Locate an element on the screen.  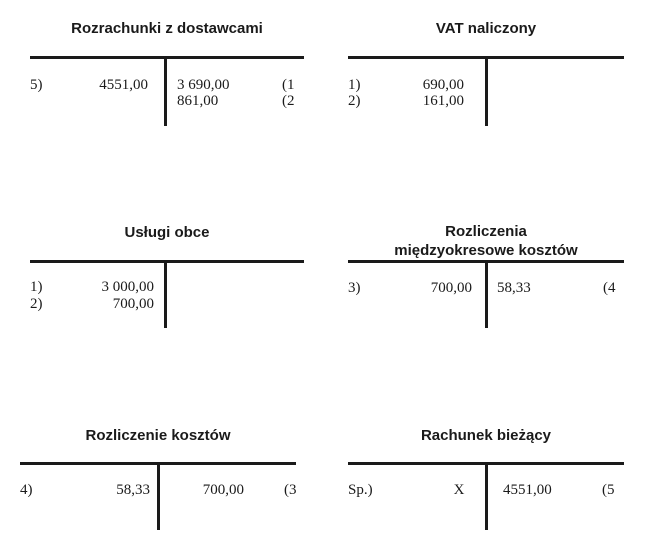
credit-amount: 58,33 is located at coordinates (514, 288).